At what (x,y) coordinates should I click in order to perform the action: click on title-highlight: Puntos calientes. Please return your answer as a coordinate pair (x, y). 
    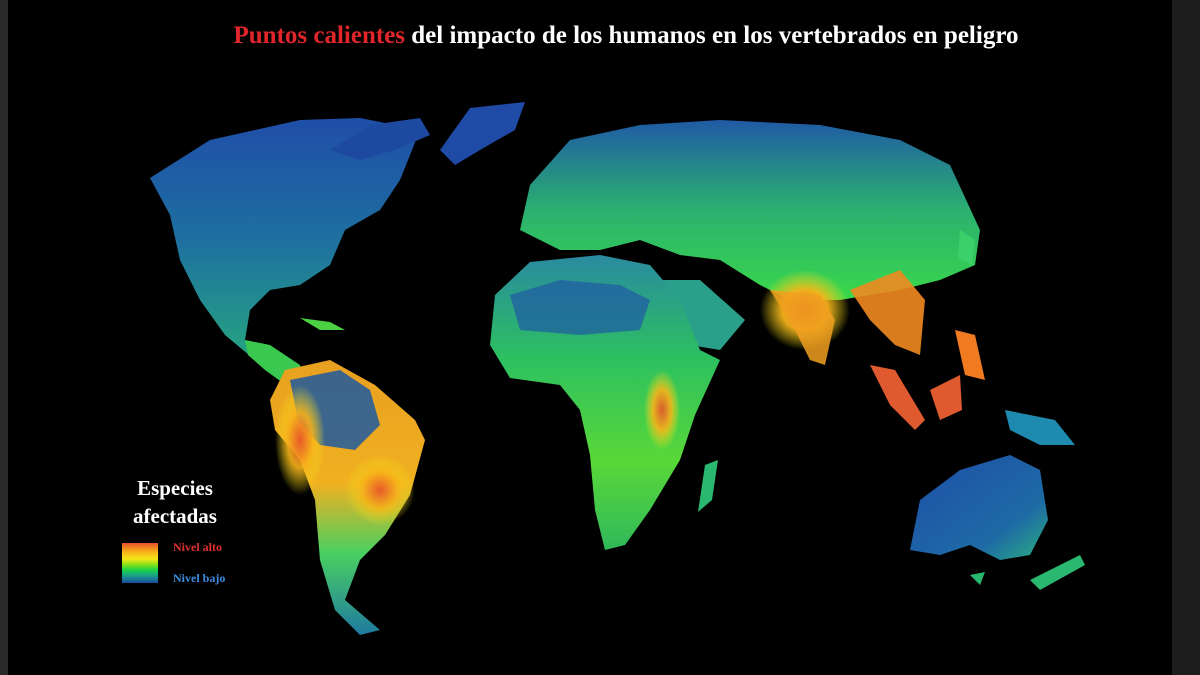
    Looking at the image, I should click on (319, 35).